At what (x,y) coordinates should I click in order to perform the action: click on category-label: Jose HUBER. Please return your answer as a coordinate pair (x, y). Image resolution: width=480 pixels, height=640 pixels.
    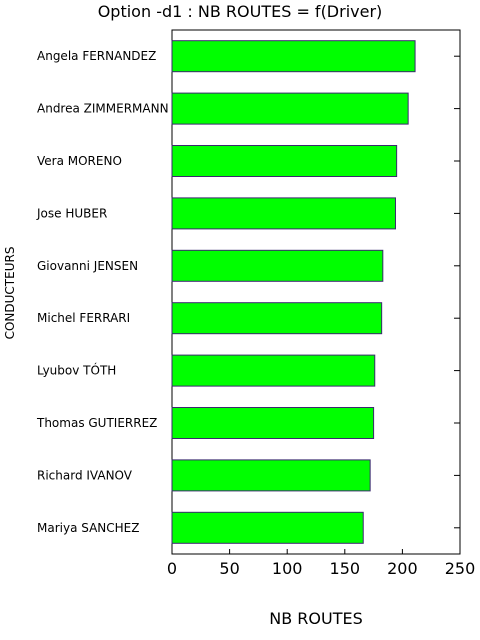
    Looking at the image, I should click on (71, 213).